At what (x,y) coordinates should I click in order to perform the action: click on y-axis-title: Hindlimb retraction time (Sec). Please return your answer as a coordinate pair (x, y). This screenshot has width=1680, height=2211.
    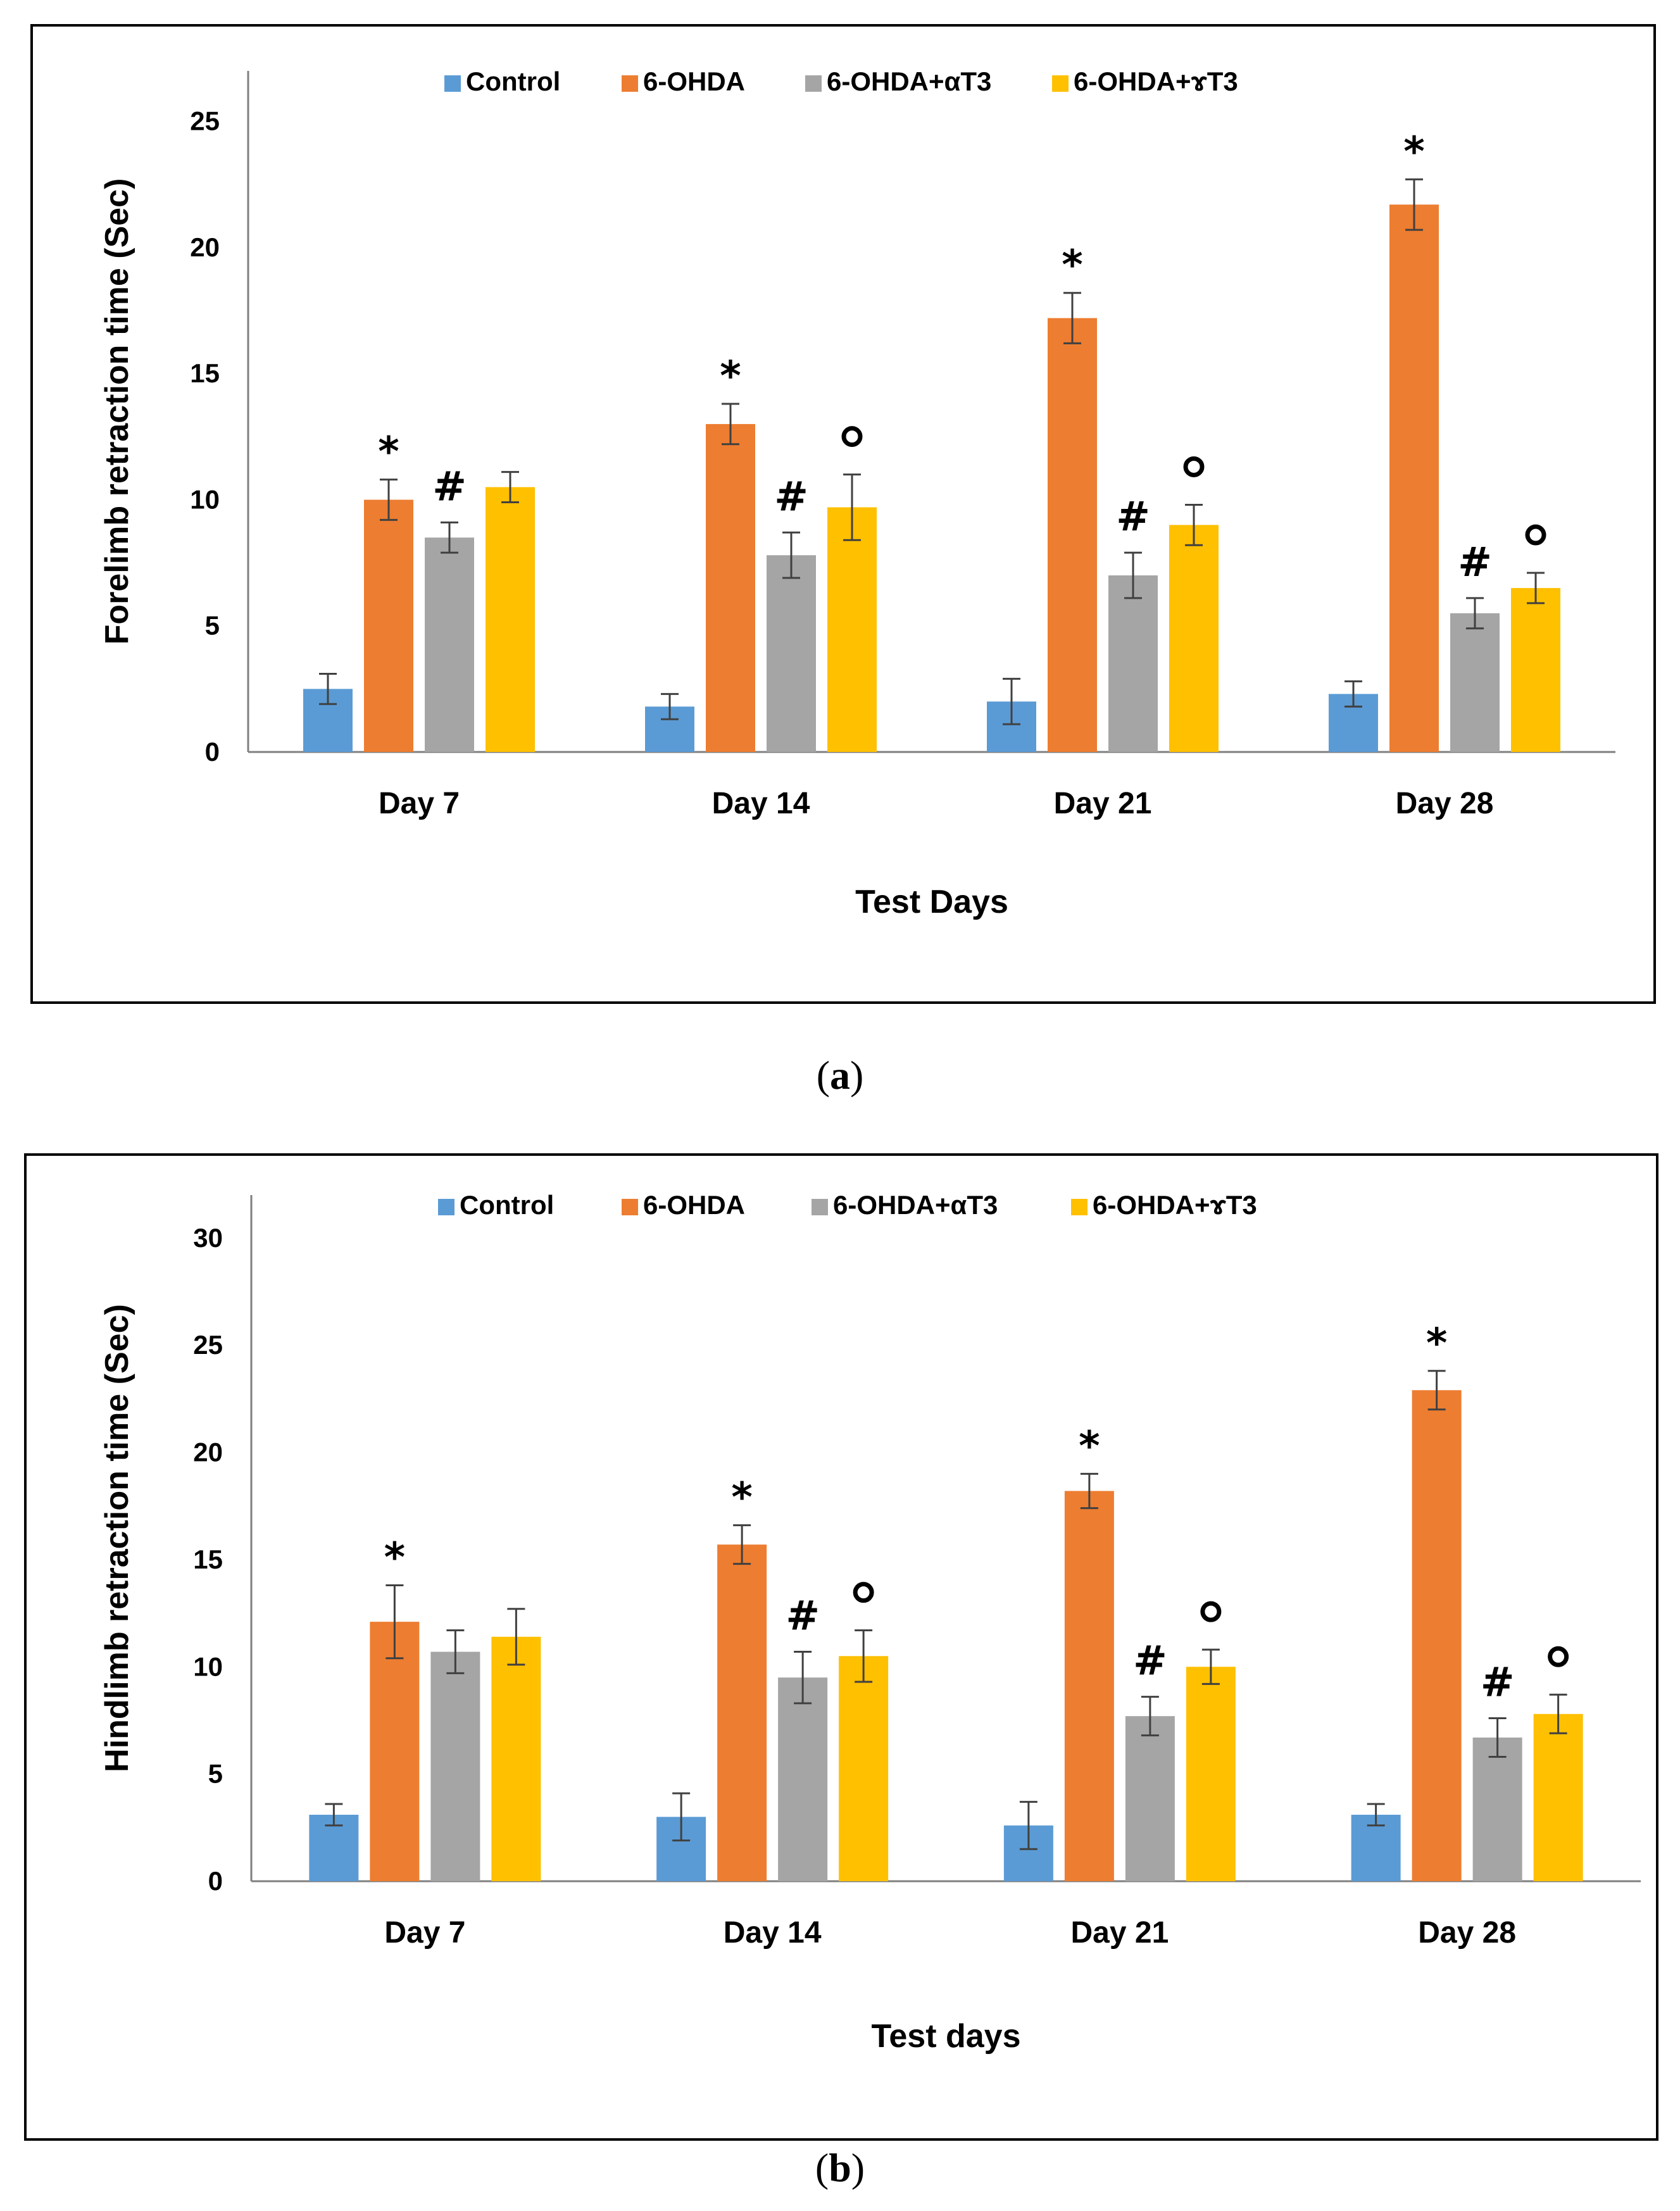
    Looking at the image, I should click on (117, 1538).